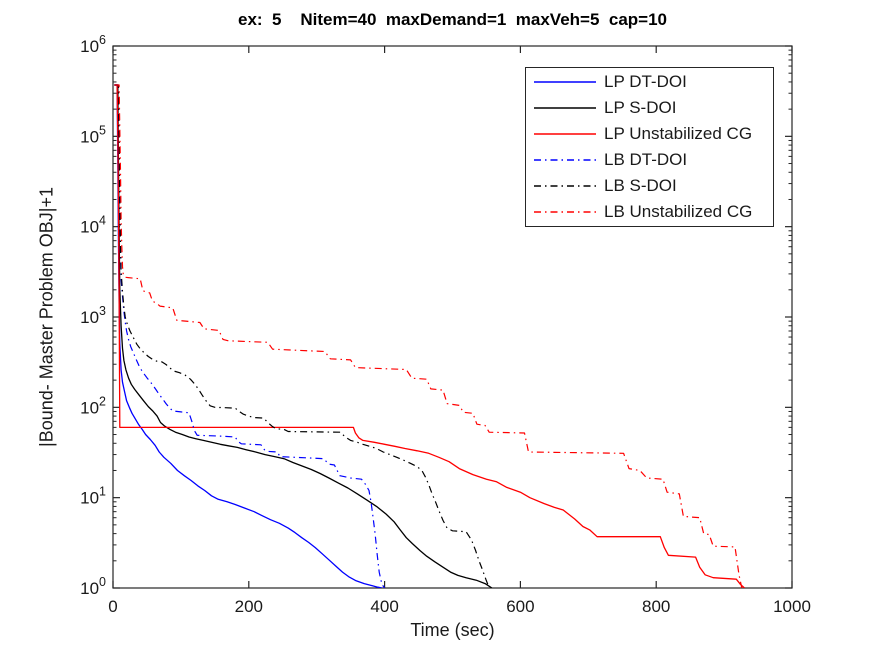  Describe the element at coordinates (93, 44) in the screenshot. I see `y-tick-label: 10⁶` at that location.